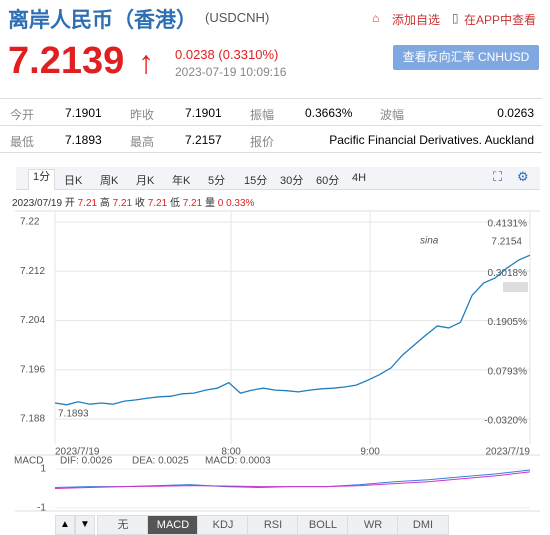 Image resolution: width=550 pixels, height=535 pixels. Describe the element at coordinates (42, 179) in the screenshot. I see `period-tab: 1分` at that location.